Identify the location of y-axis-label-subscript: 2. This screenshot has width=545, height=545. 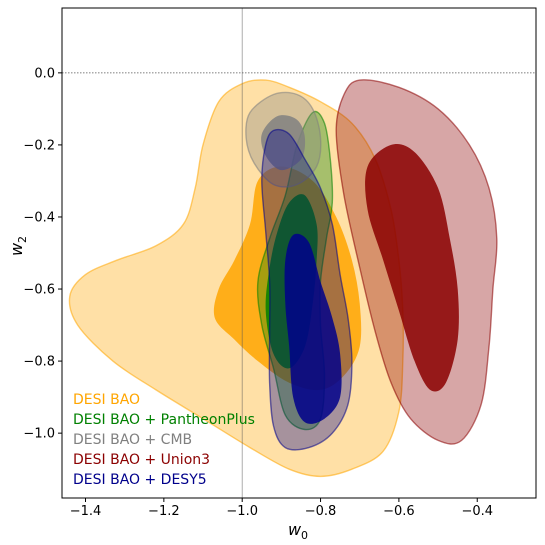
(22, 239).